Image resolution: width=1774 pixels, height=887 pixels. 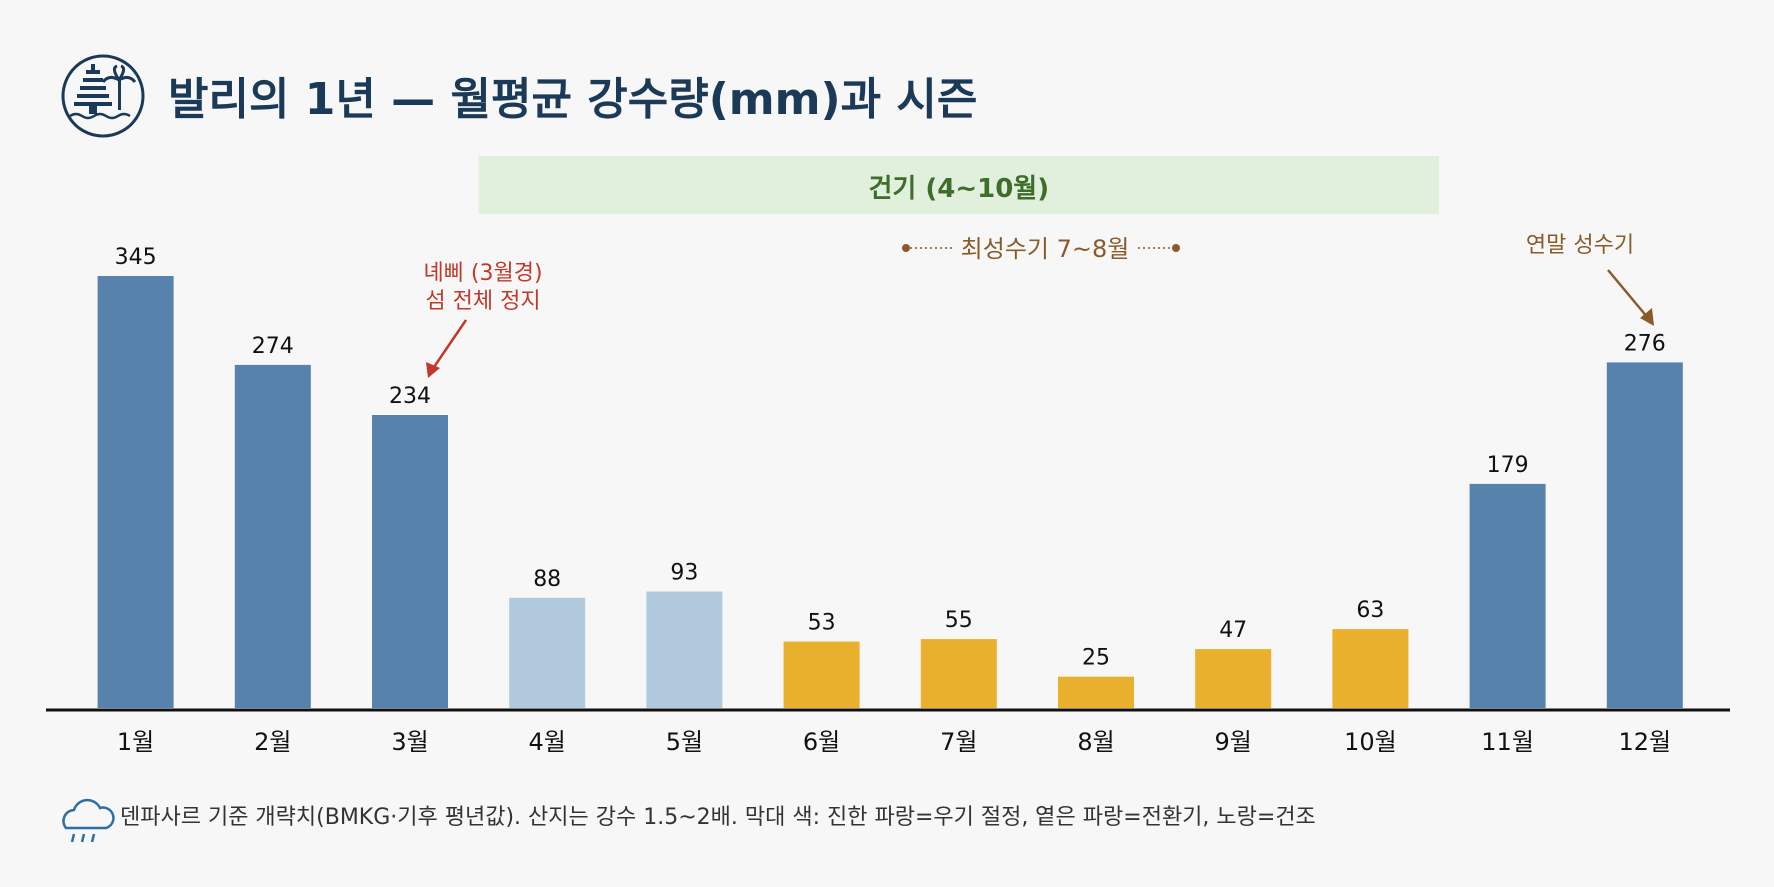 I want to click on value-label: 274, so click(x=273, y=346).